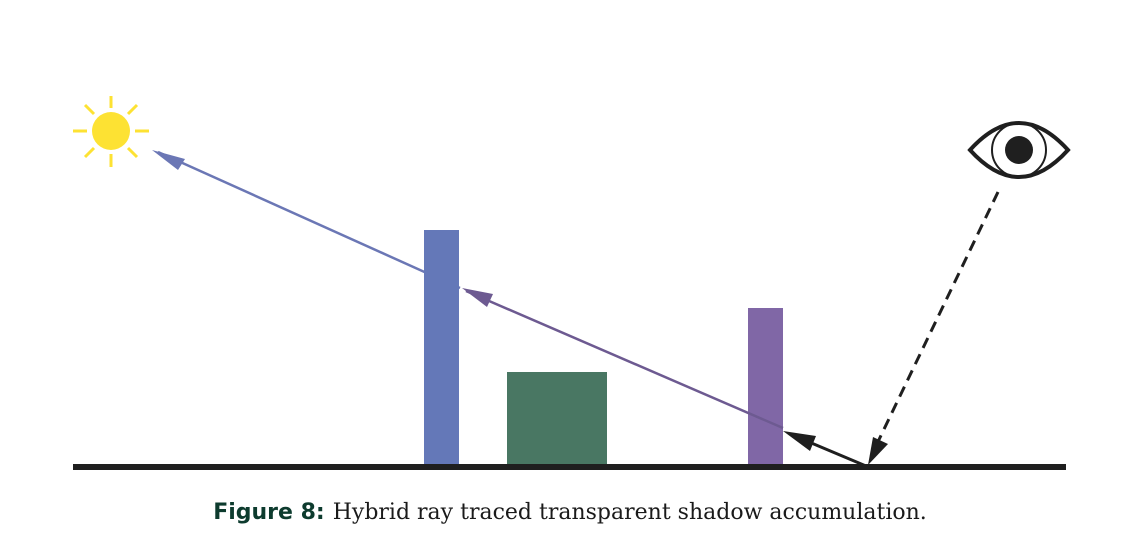 This screenshot has height=545, width=1140. I want to click on primary-view-ray, so click(936, 321).